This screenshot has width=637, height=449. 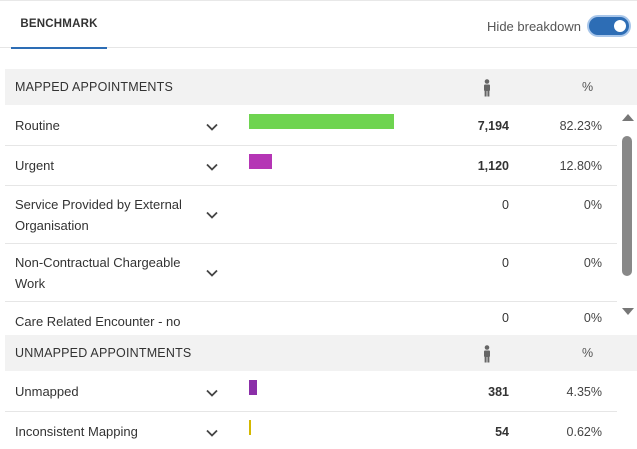 I want to click on appointment-count: 7,194, so click(x=493, y=126).